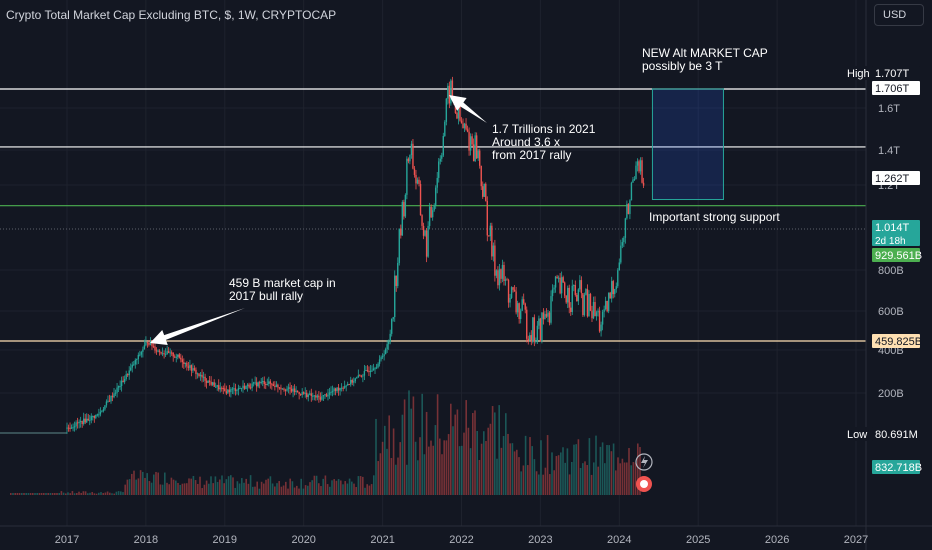 This screenshot has height=550, width=932. Describe the element at coordinates (698, 540) in the screenshot. I see `time-tick-label: 2025` at that location.